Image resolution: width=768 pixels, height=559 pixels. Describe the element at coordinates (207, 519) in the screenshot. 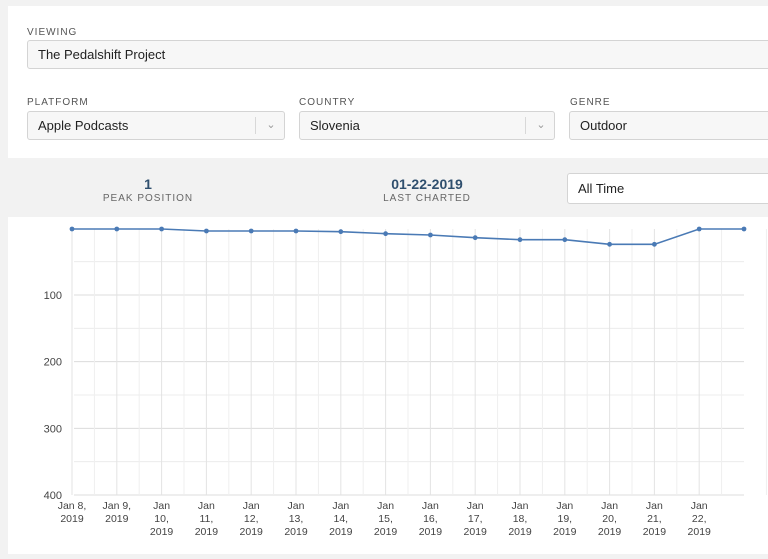

I see `x-tick-label: Jan 11, 2019` at that location.